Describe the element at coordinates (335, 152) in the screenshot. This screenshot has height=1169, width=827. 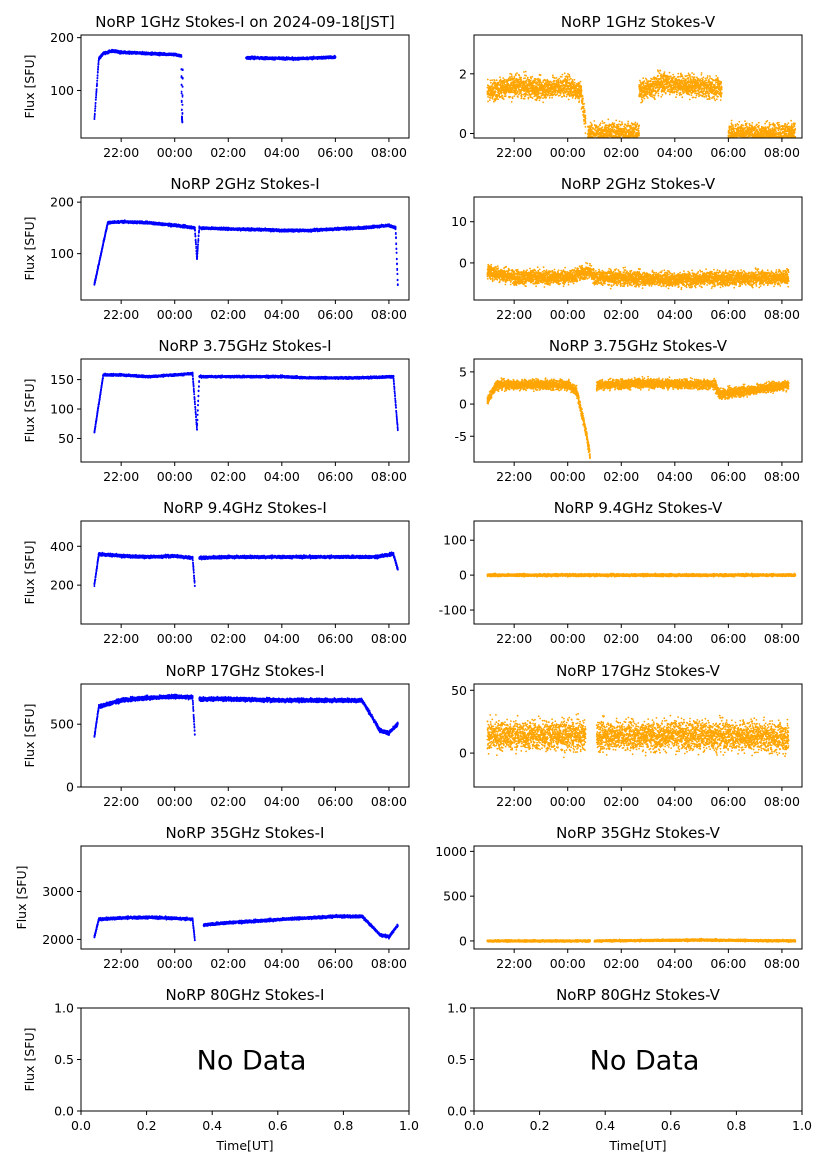
I see `x-tick-label: 06:00` at that location.